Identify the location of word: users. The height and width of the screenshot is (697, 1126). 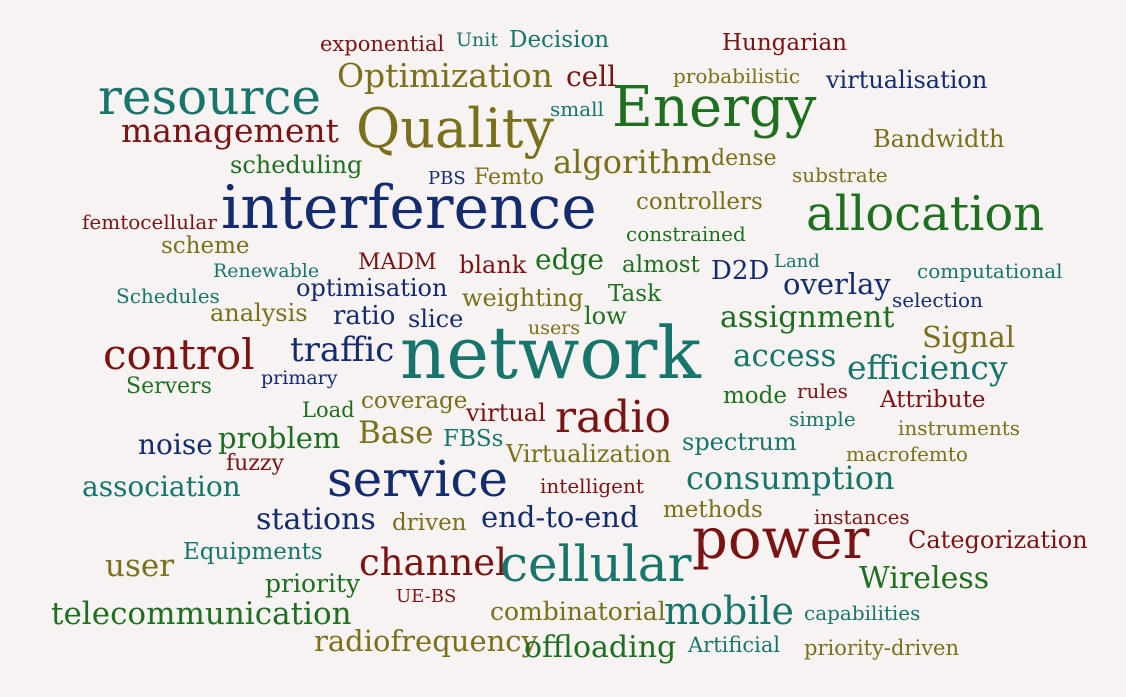
(554, 328).